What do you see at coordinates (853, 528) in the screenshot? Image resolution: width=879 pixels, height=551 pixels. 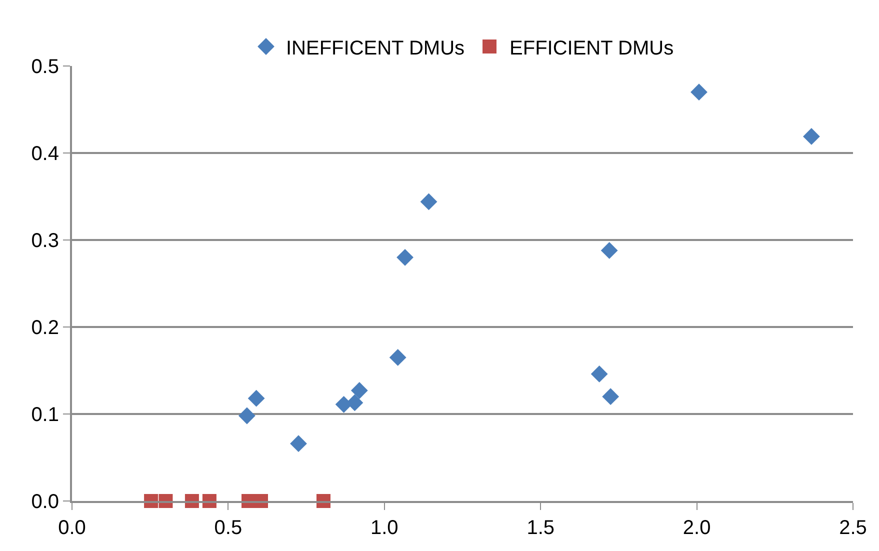 I see `x-tick-label: 2.5` at bounding box center [853, 528].